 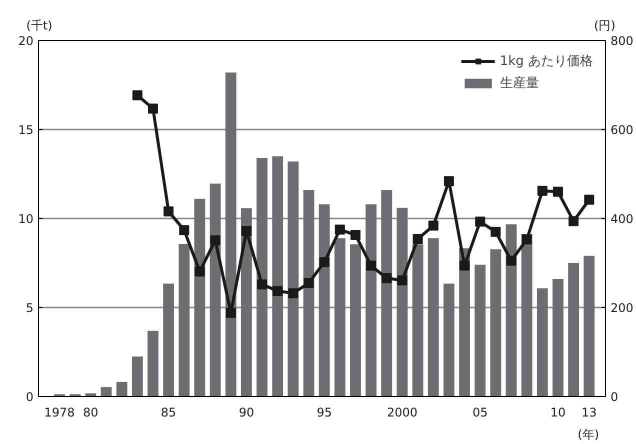 What do you see at coordinates (30, 308) in the screenshot?
I see `y-tick-label: 5` at bounding box center [30, 308].